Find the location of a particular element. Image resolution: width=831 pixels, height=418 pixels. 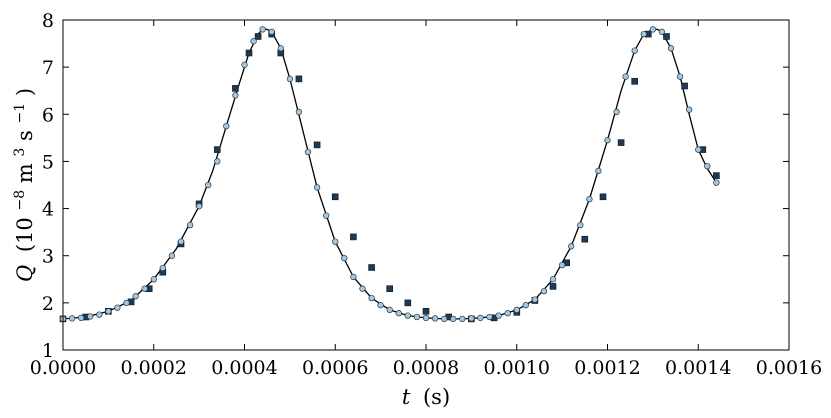

x-axis-unit: (s) is located at coordinates (436, 397).